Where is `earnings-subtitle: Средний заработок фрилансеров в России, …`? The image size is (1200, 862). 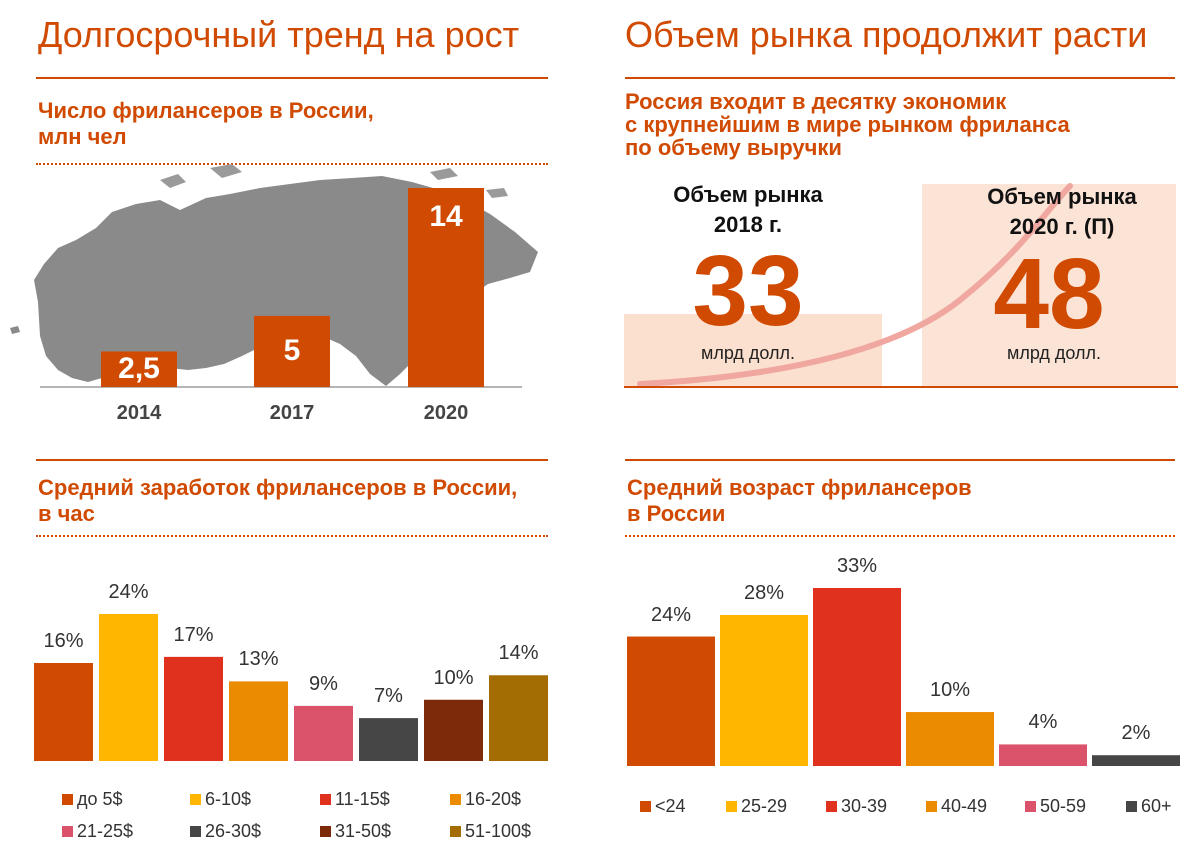 earnings-subtitle: Средний заработок фрилансеров в России, … is located at coordinates (277, 501).